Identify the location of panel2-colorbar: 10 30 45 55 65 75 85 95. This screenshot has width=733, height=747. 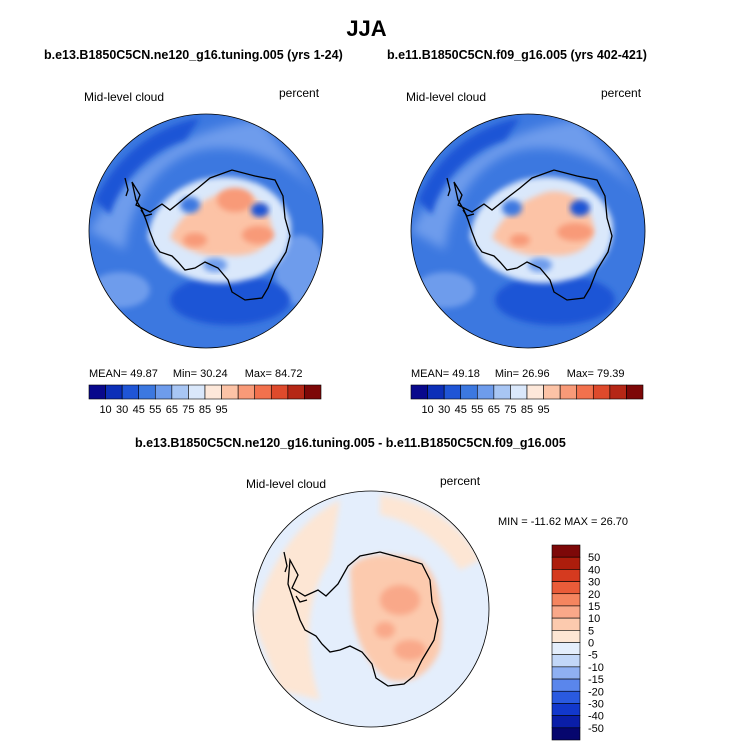
(527, 400).